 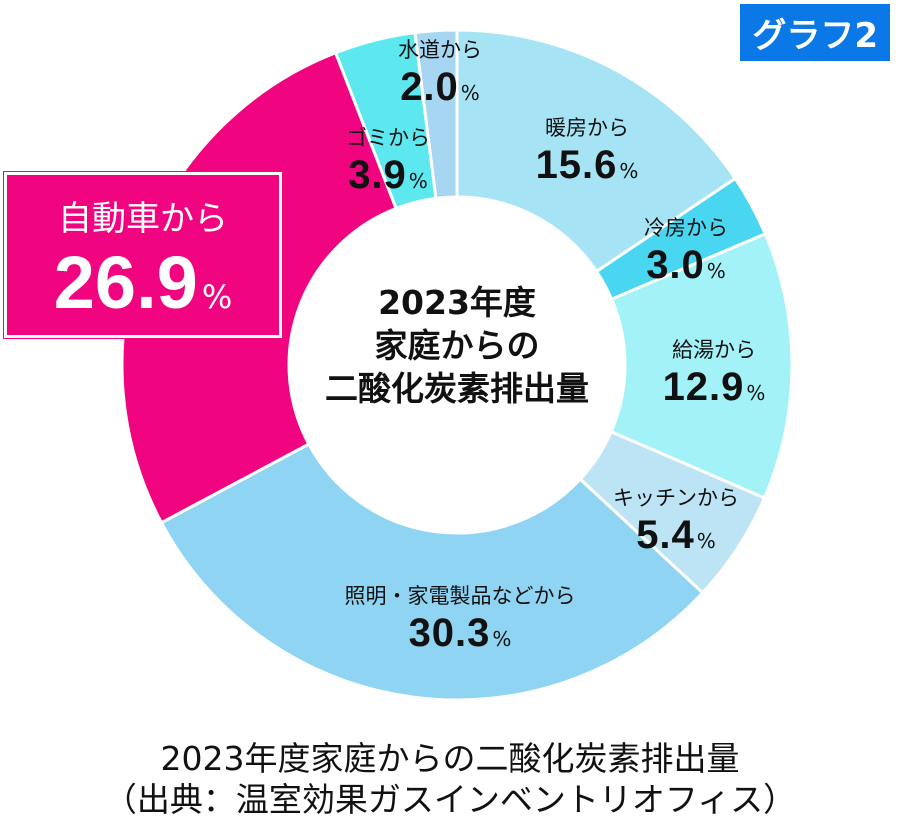 I want to click on label-cooling: 冷房から 3.0%, so click(x=686, y=251).